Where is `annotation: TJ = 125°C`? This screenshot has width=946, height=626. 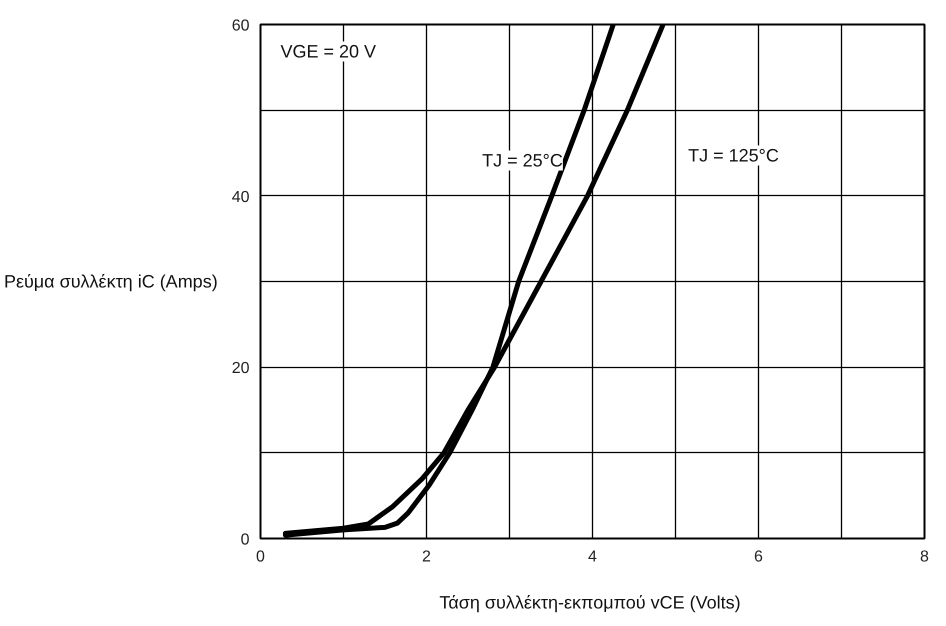 annotation: TJ = 125°C is located at coordinates (733, 156).